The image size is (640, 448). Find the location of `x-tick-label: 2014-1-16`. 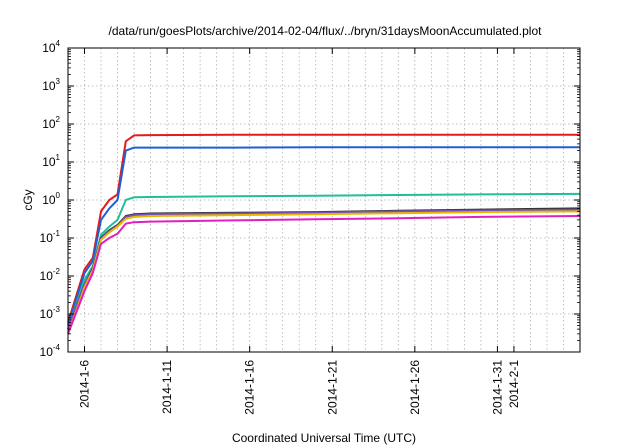

x-tick-label: 2014-1-16 is located at coordinates (250, 387).